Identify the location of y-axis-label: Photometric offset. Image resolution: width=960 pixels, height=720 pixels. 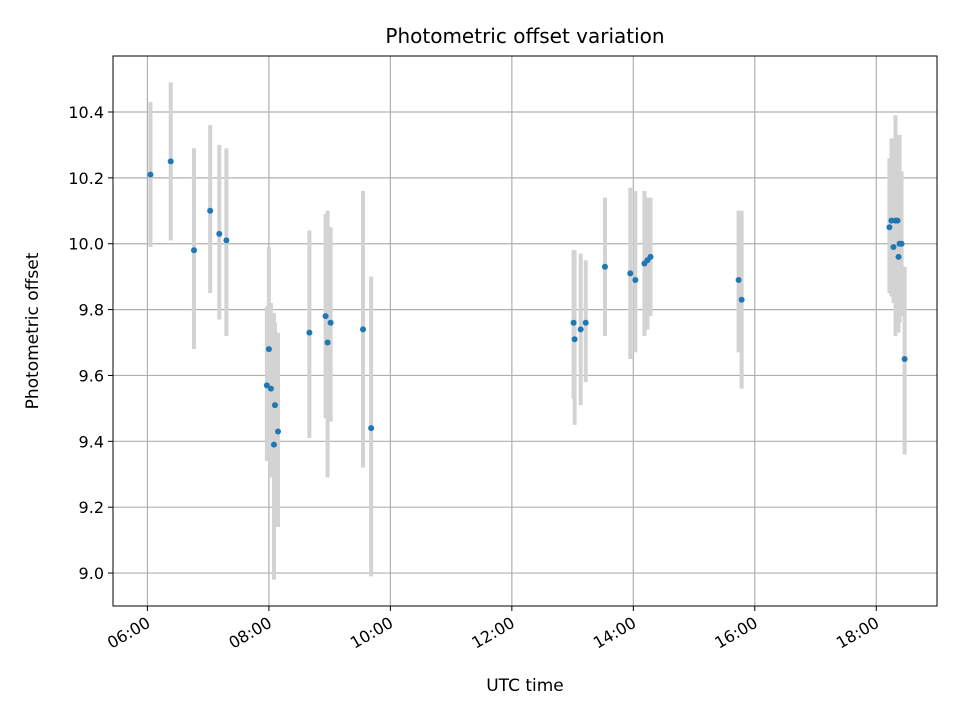
(33, 330).